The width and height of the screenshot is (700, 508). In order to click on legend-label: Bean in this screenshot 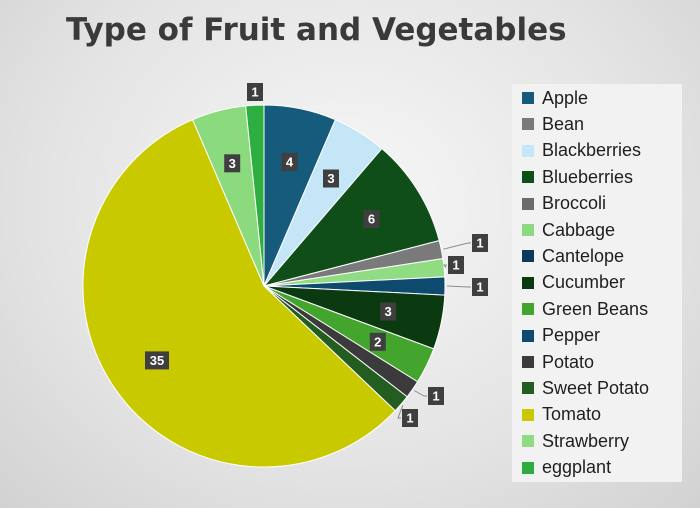, I will do `click(563, 123)`.